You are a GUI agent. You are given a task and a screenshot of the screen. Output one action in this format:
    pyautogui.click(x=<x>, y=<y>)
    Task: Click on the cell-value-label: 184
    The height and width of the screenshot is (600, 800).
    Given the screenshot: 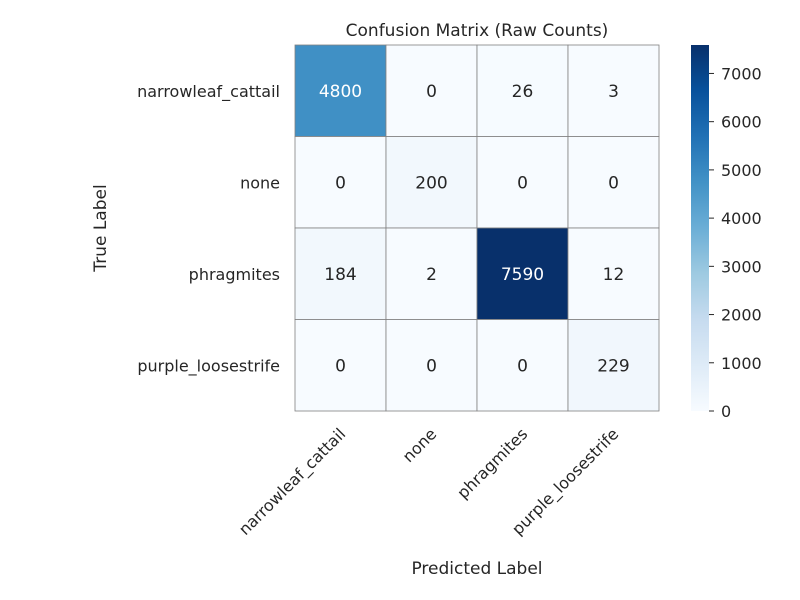 What is the action you would take?
    pyautogui.click(x=340, y=275)
    